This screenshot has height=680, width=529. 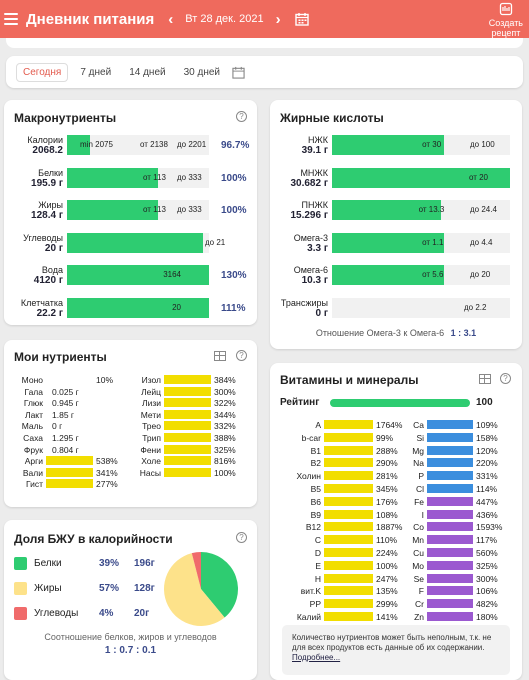 I want to click on nutrient-name: Клетчатка, so click(x=41, y=302).